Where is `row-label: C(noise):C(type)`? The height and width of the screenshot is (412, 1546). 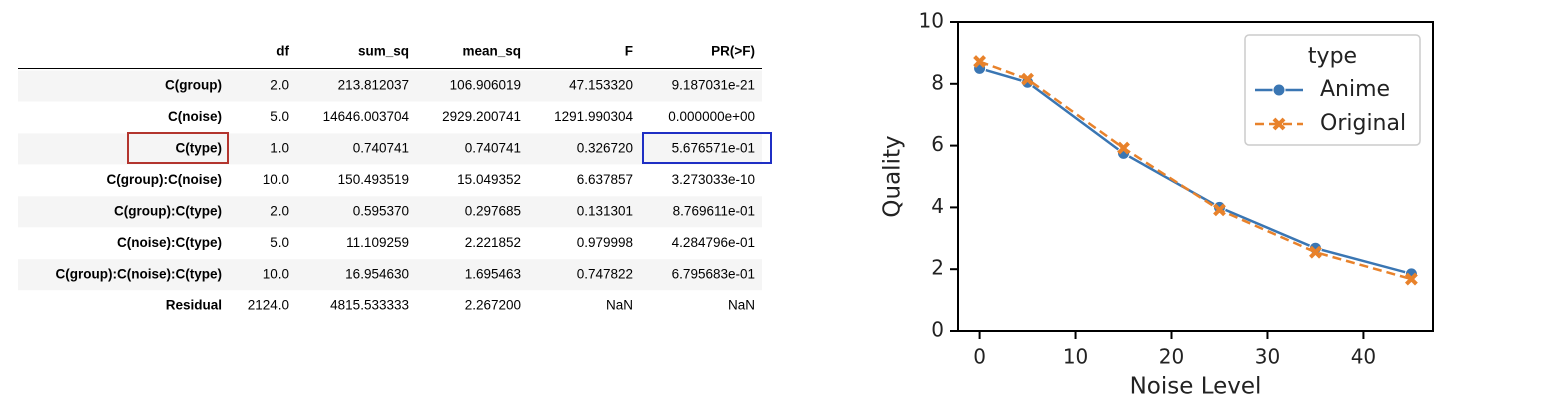
row-label: C(noise):C(type) is located at coordinates (169, 242).